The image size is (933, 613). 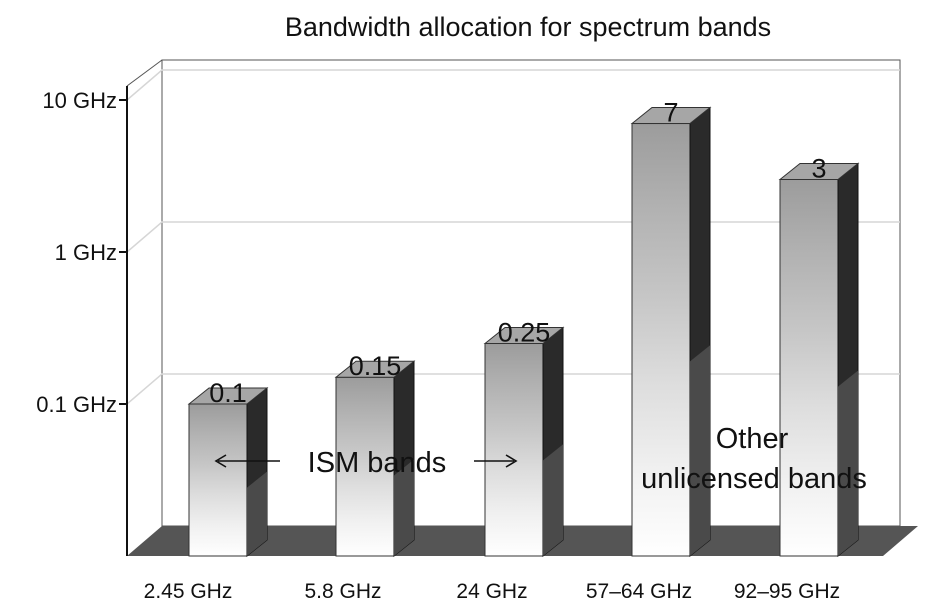 I want to click on bar-3: 0.25, so click(x=524, y=438).